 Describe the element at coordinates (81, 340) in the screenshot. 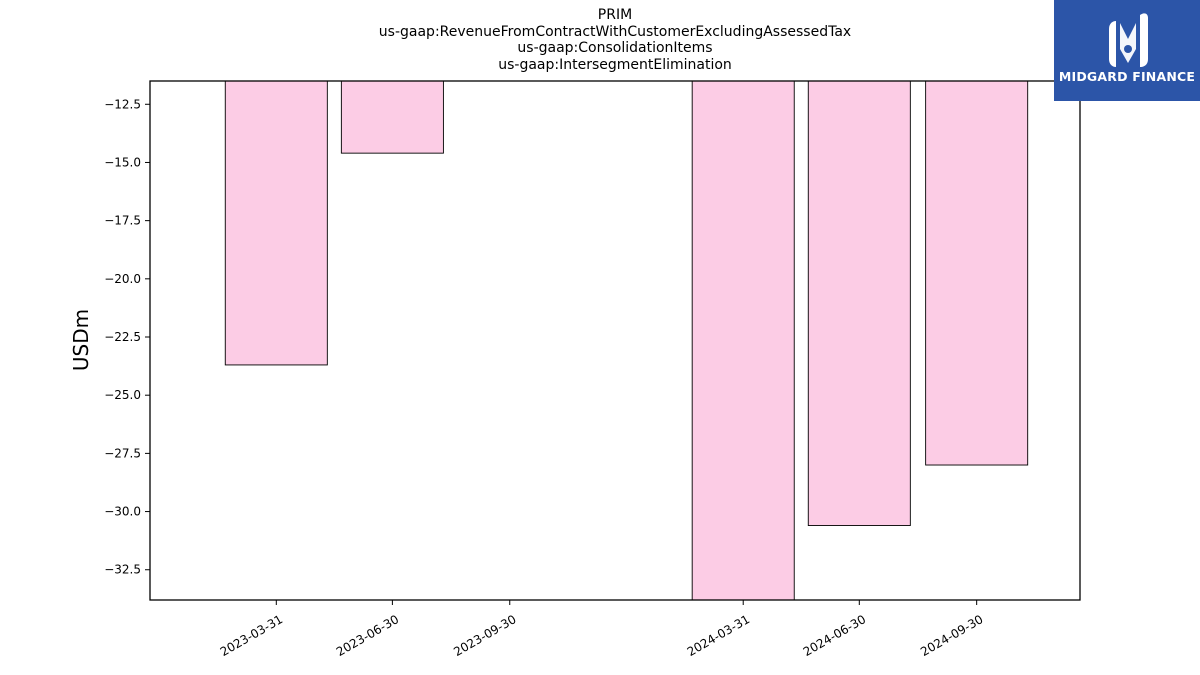

I see `y-axis-label: USDm` at that location.